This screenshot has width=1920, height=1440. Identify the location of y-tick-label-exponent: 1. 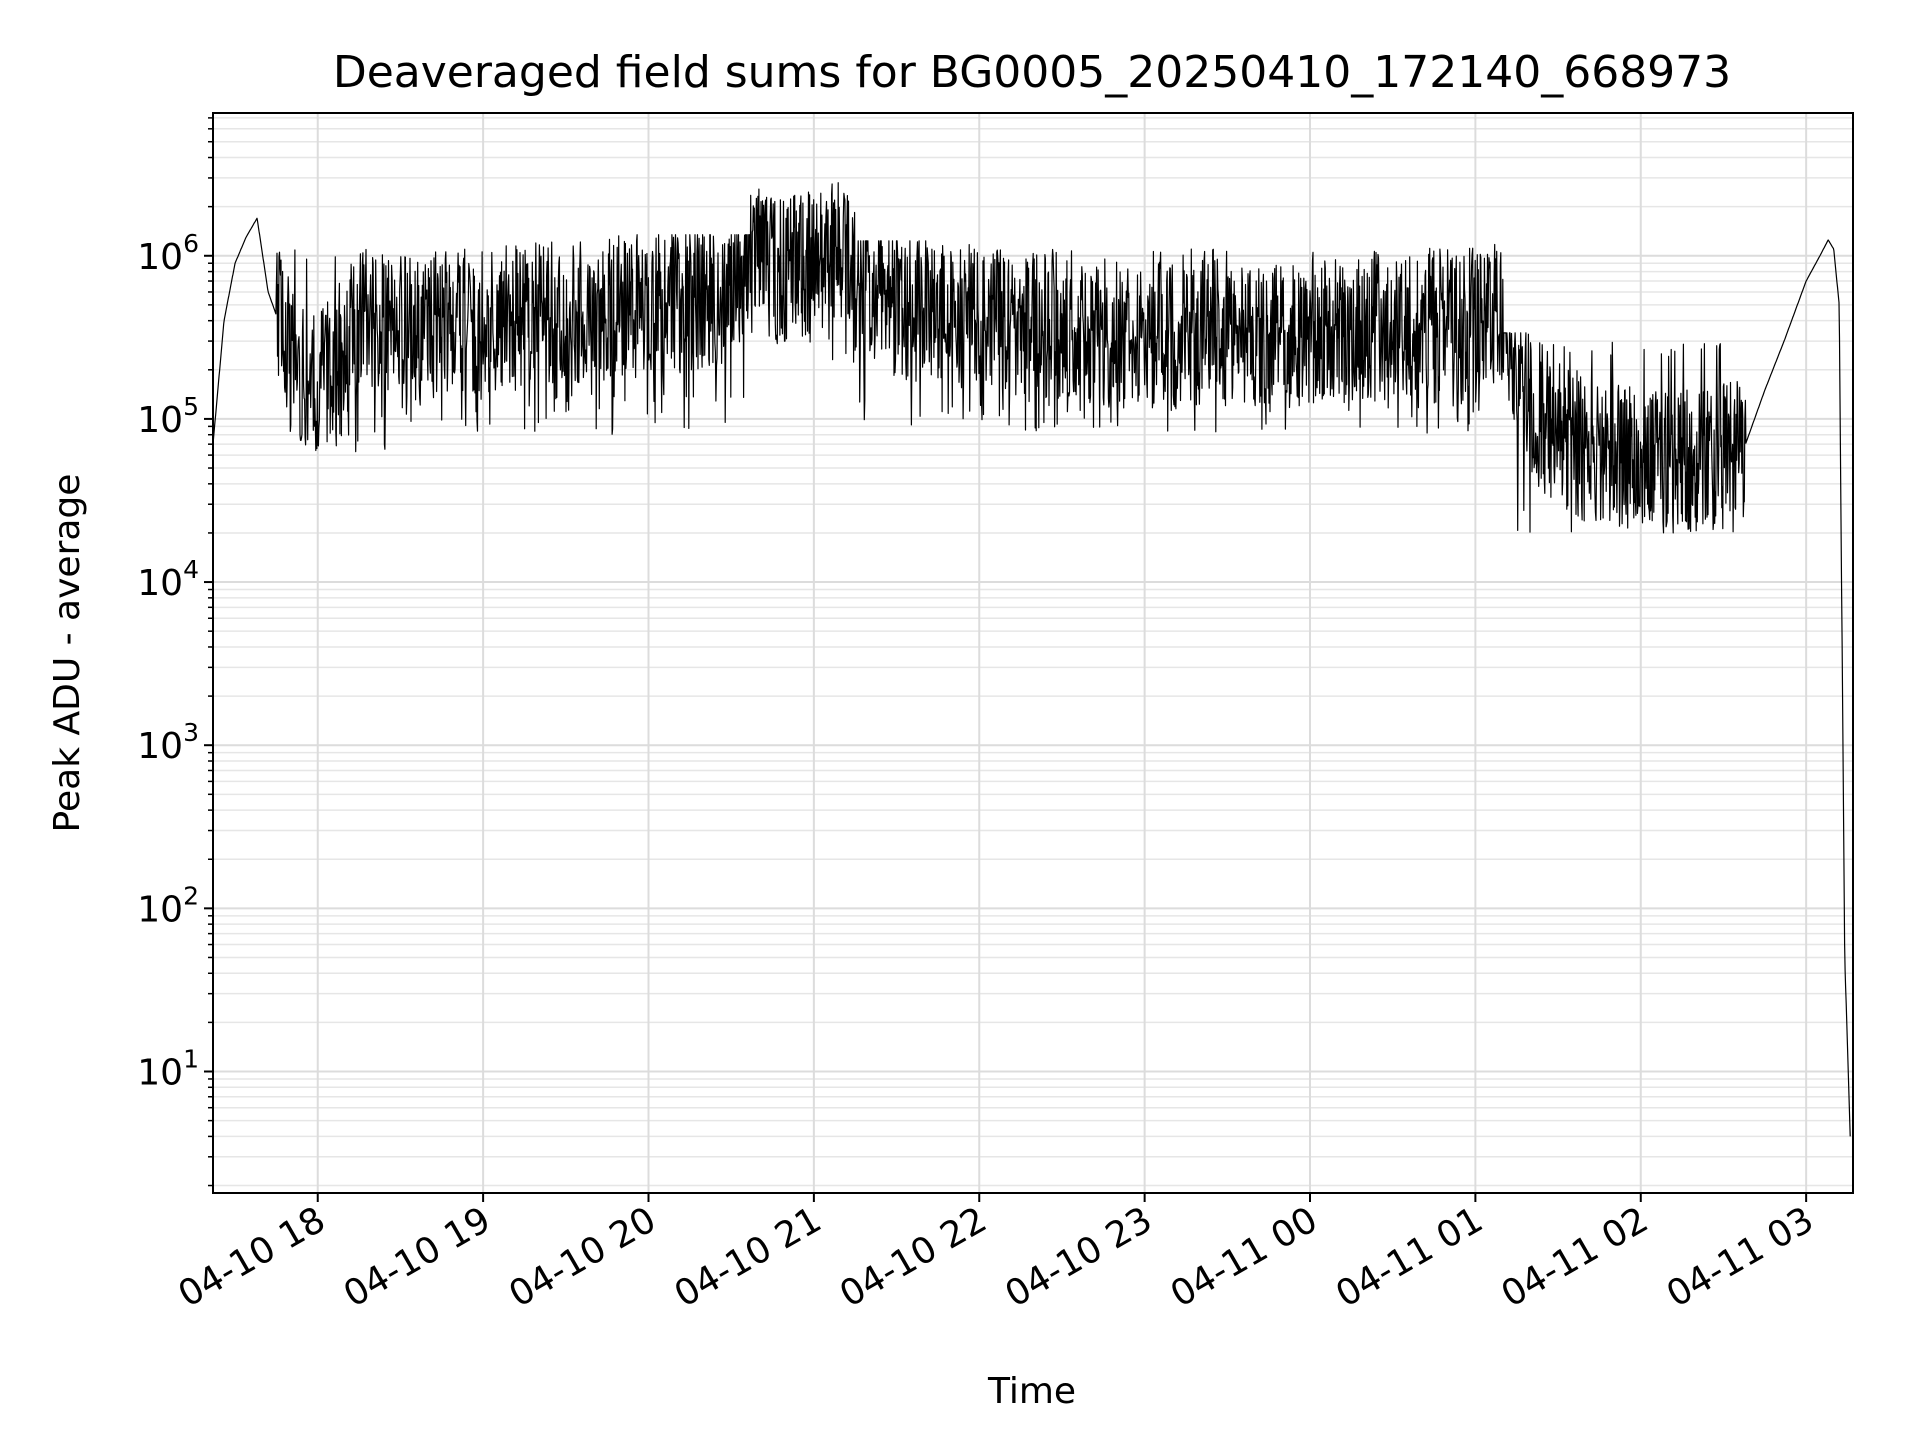
(191, 1058).